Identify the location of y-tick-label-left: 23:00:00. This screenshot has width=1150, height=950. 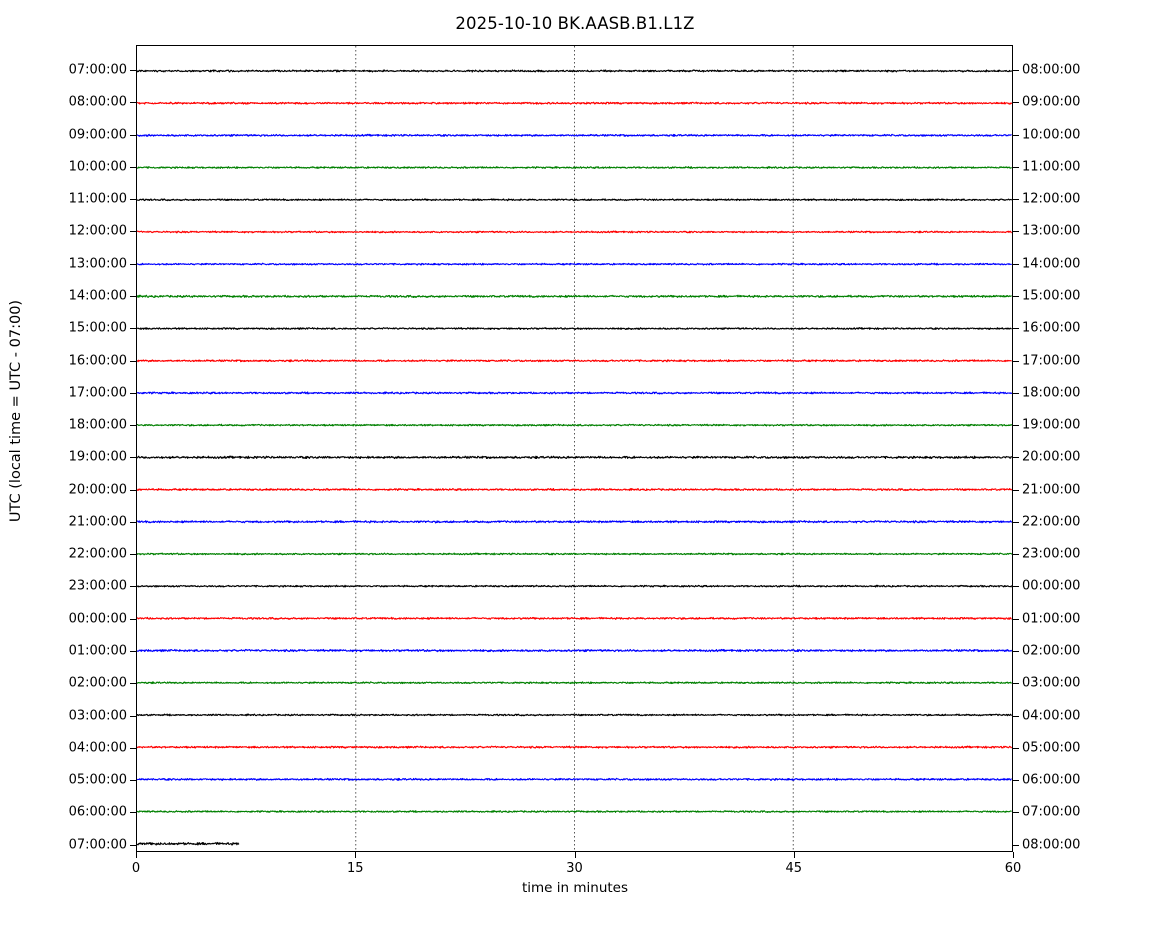
(97, 586).